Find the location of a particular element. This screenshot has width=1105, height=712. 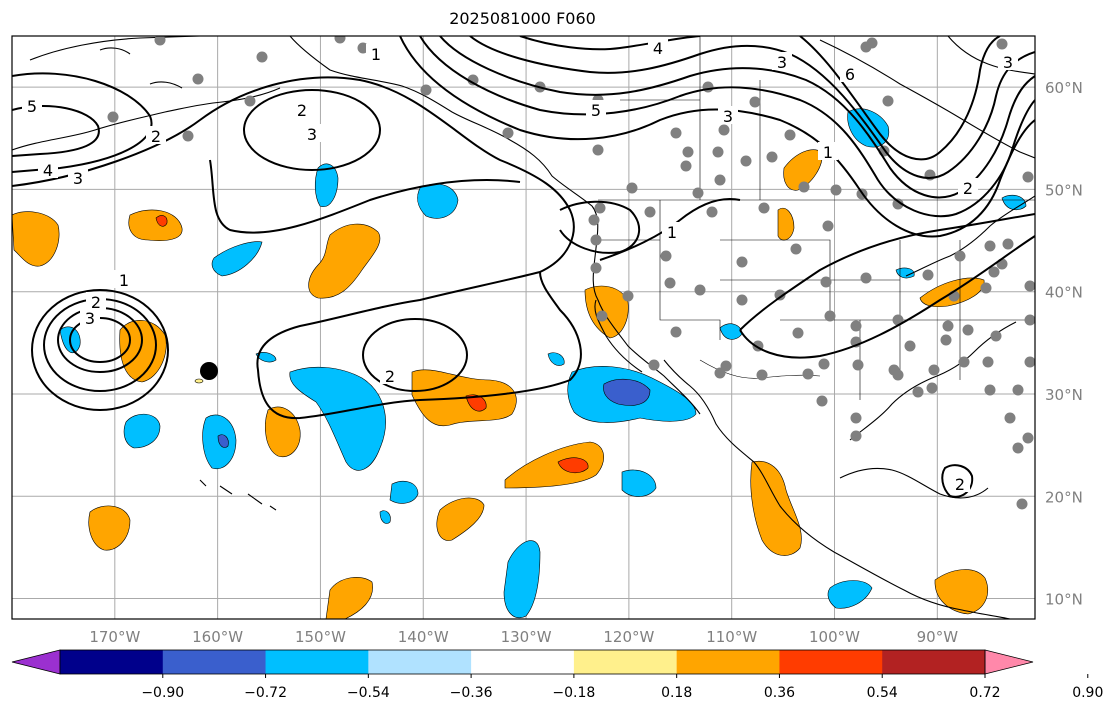

contour-label: 4 is located at coordinates (48, 170).